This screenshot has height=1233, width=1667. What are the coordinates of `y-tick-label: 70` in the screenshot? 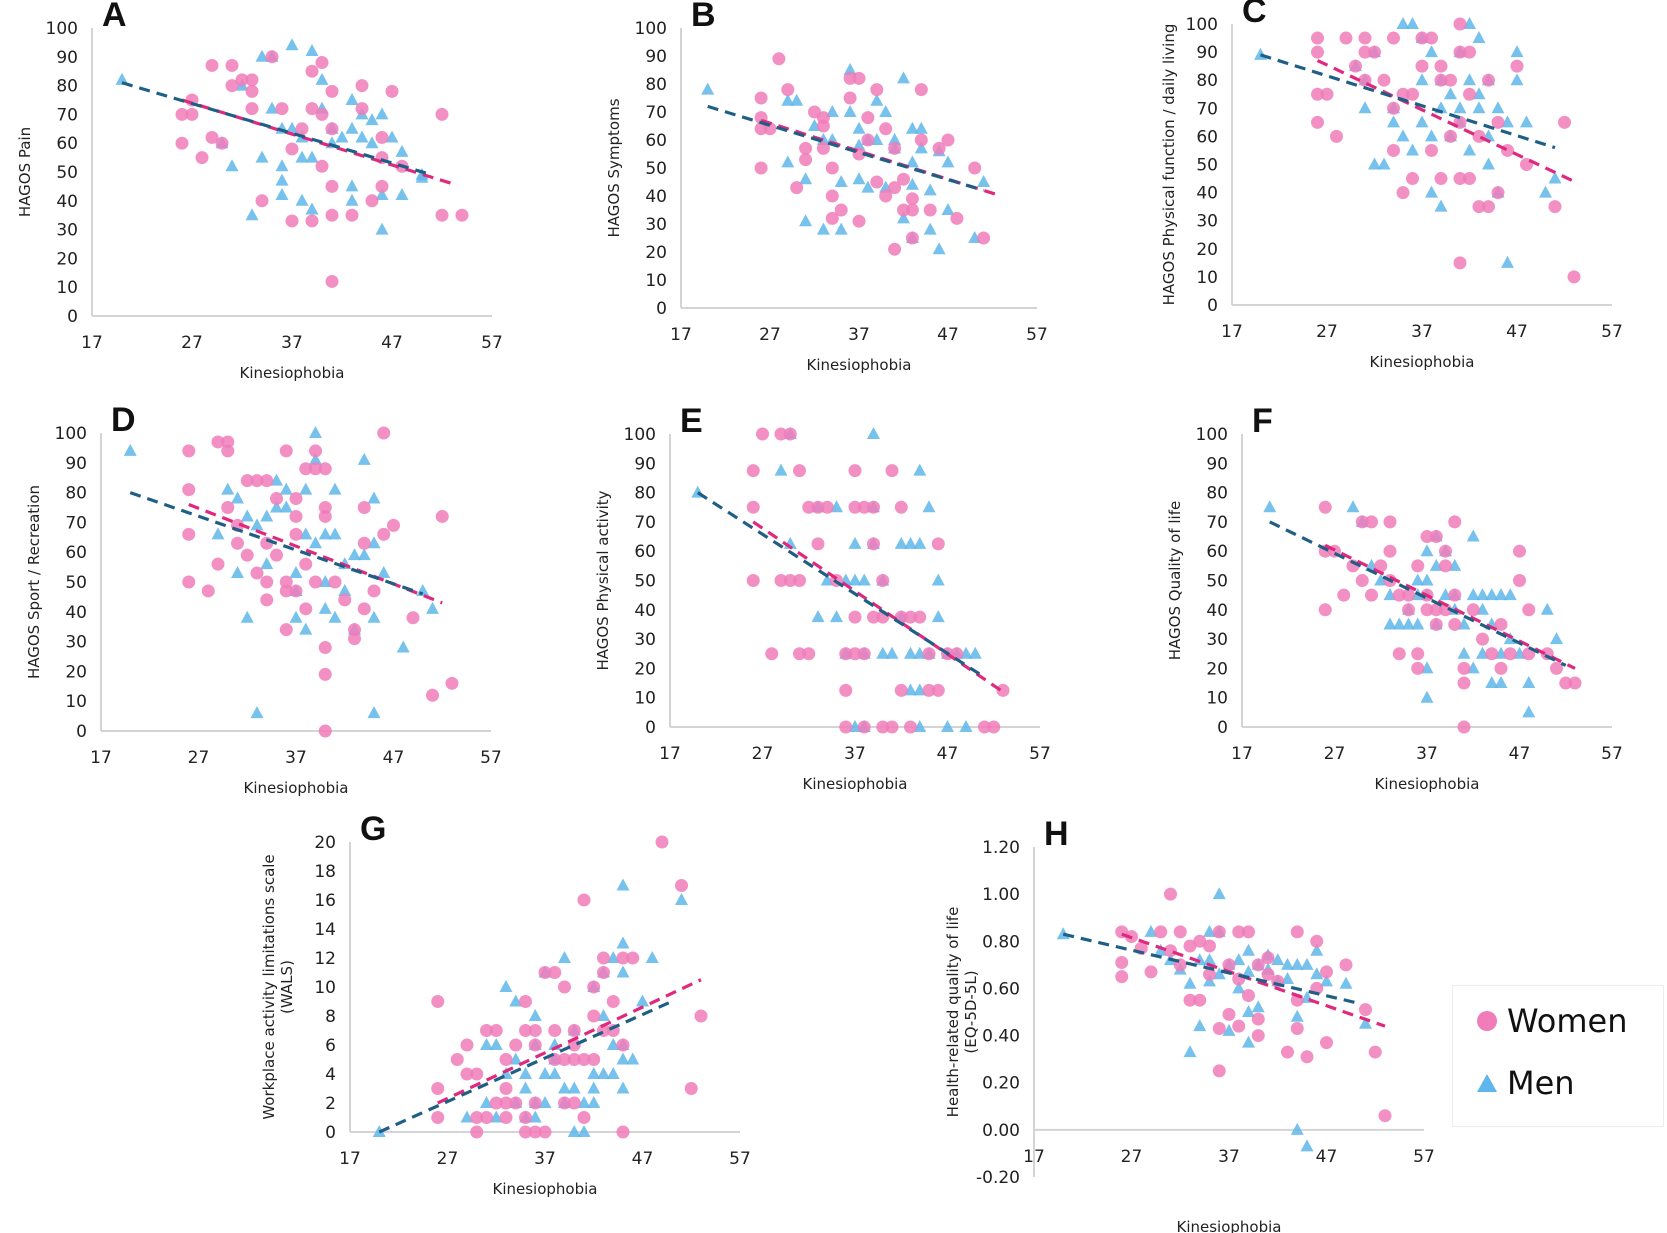 It's located at (1217, 523).